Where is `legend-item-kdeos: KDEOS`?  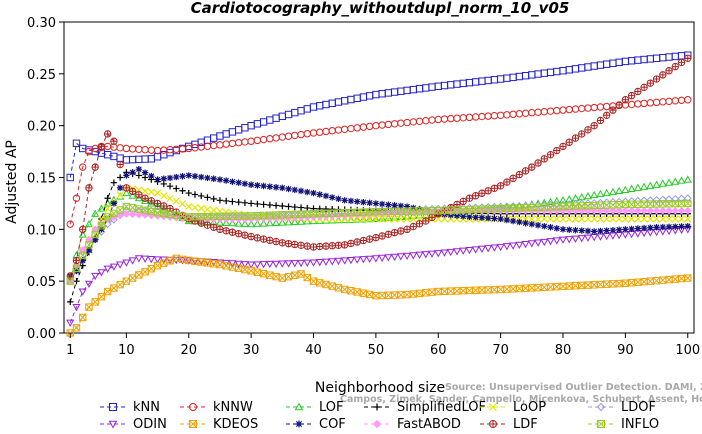 legend-item-kdeos: KDEOS is located at coordinates (219, 424).